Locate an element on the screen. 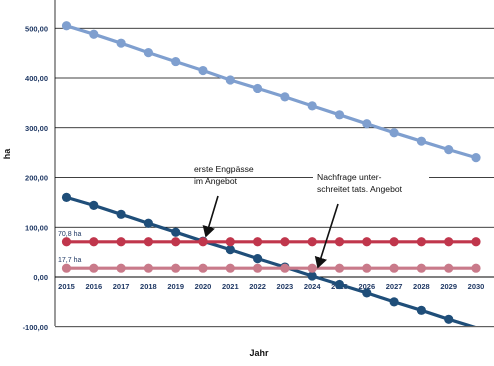  annotation-text: schreitet tats. Angebot is located at coordinates (360, 189).